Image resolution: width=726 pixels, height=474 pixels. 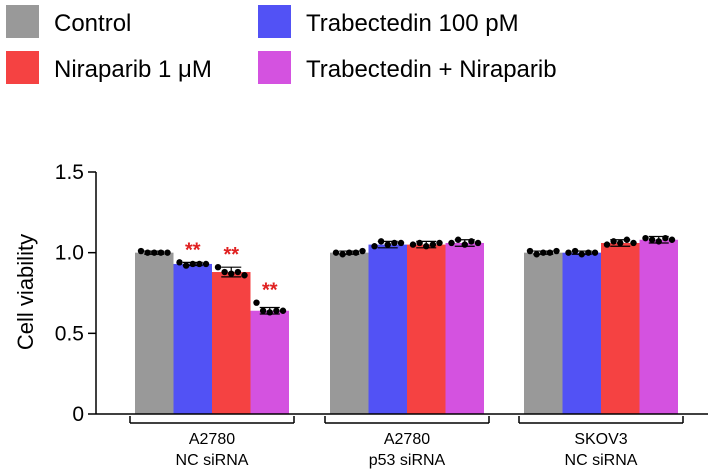 I want to click on y-tick-label: 0, so click(x=78, y=414).